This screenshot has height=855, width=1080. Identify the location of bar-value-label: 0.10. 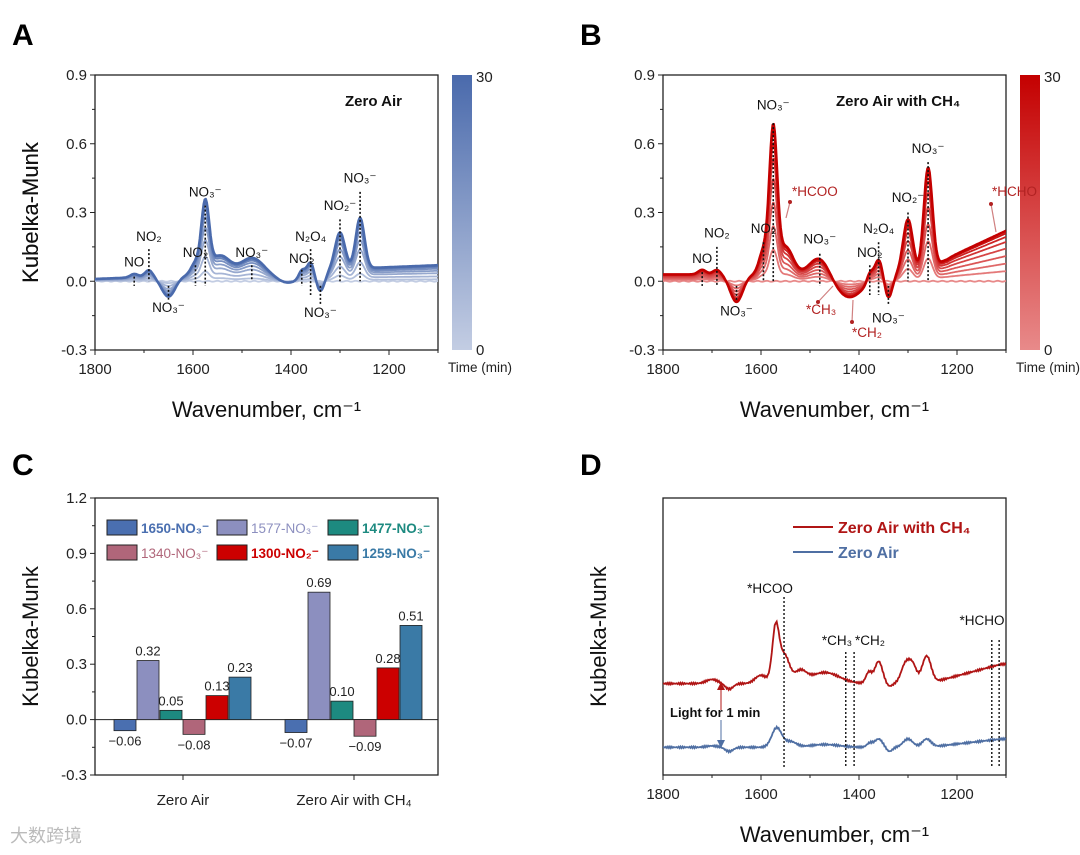
(341, 691).